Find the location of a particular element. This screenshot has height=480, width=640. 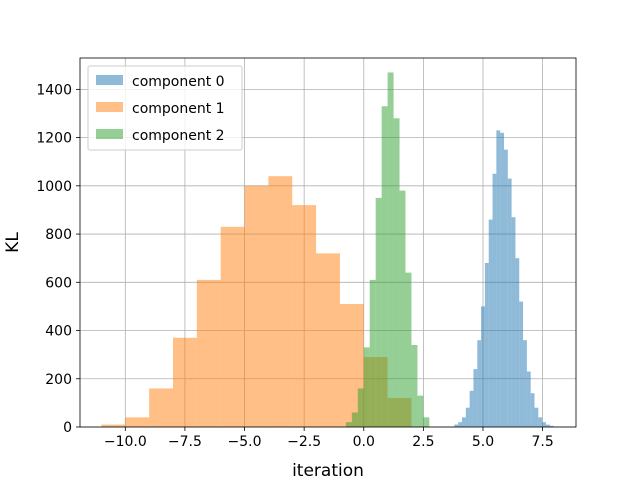

legend-item: component 0 is located at coordinates (160, 82).